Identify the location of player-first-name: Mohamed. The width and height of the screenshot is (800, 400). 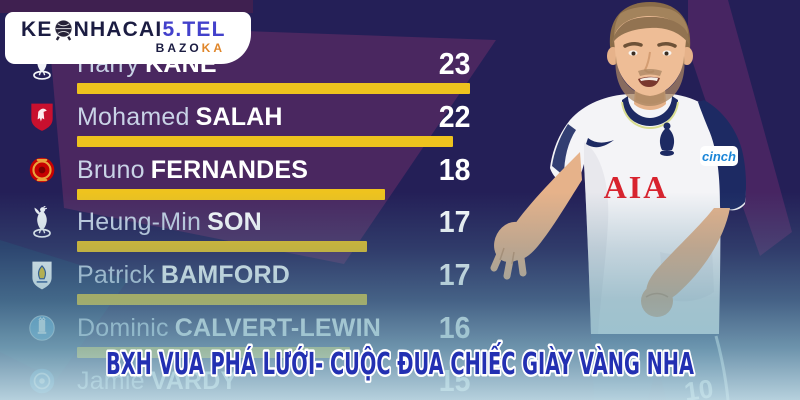
(133, 116).